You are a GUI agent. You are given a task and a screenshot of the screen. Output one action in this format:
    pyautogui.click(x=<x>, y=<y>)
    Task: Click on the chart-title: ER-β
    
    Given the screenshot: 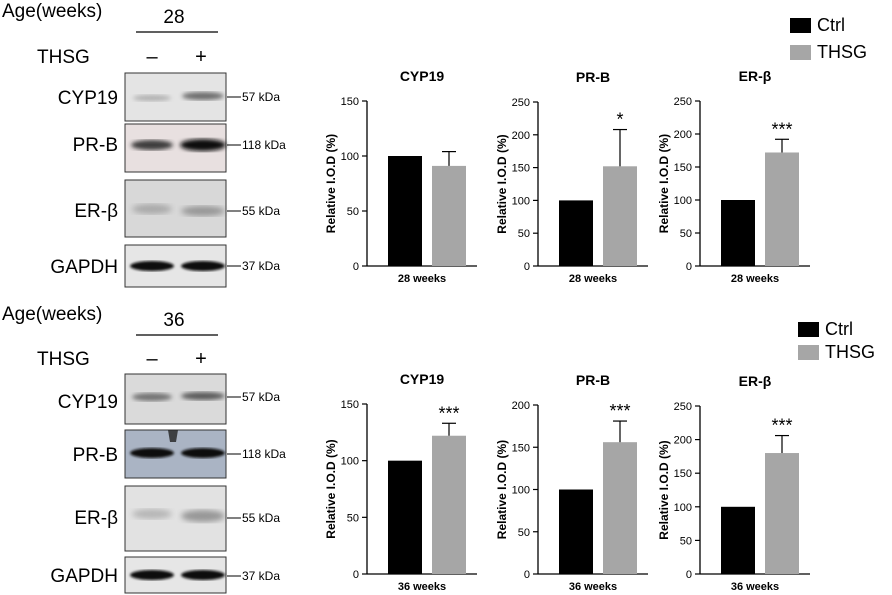 What is the action you would take?
    pyautogui.click(x=755, y=381)
    